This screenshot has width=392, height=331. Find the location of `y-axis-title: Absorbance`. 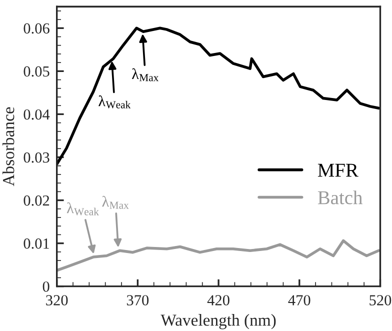

y-axis-title: Absorbance is located at coordinates (8, 146).